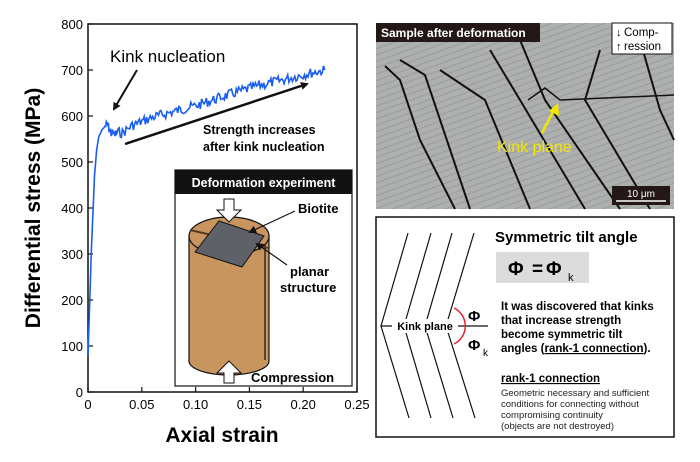 This screenshot has width=700, height=462. What do you see at coordinates (167, 56) in the screenshot?
I see `kink-nucleation-label: Kink nucleation` at bounding box center [167, 56].